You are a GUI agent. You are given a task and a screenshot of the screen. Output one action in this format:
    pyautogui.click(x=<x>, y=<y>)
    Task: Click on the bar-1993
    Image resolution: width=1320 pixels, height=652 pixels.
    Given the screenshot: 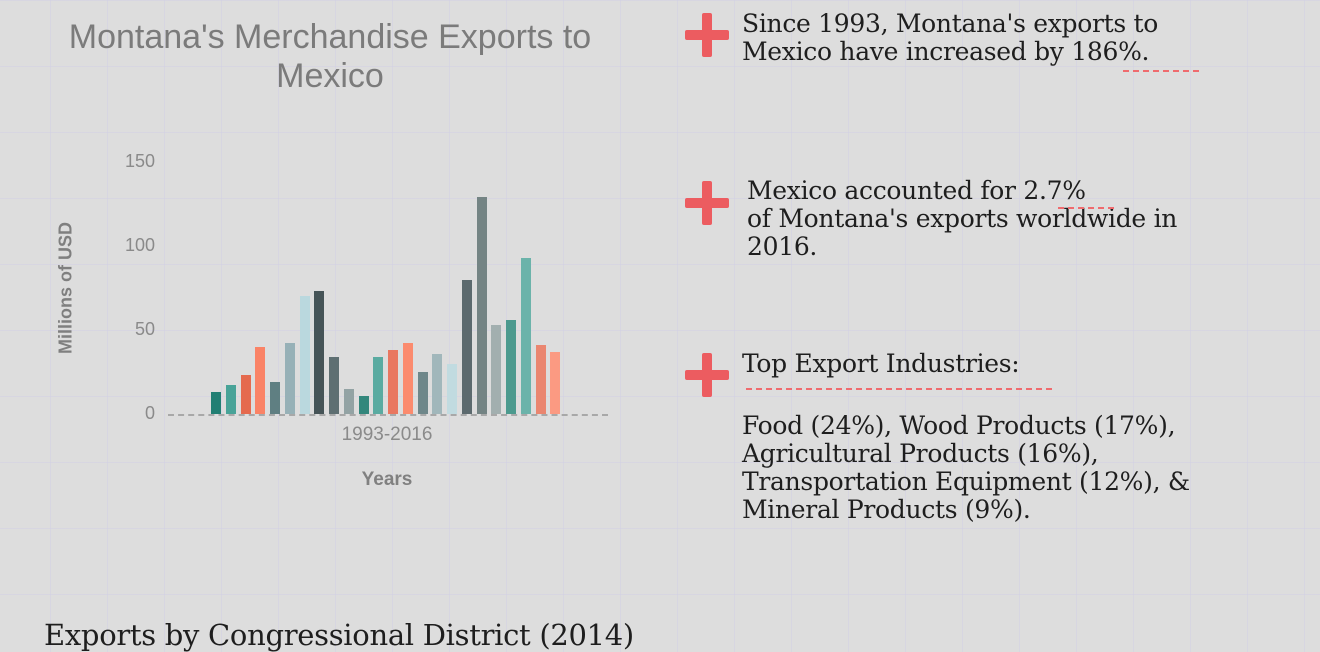 What is the action you would take?
    pyautogui.click(x=216, y=403)
    